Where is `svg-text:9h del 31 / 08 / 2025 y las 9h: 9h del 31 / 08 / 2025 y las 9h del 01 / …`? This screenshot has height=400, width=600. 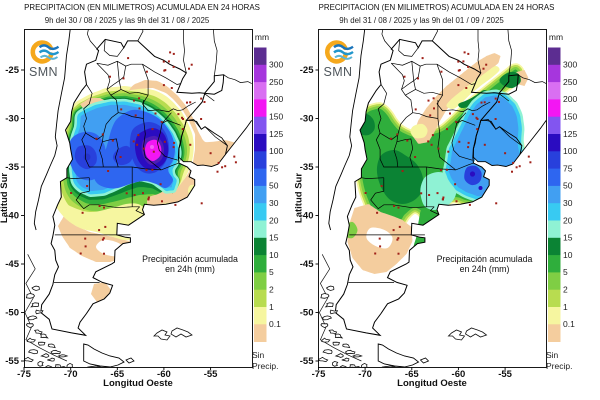
svg-text:9h del 31 / 08 / 2025 y las 9h: 9h del 31 / 08 / 2025 y las 9h del 01 / … is located at coordinates (421, 20).